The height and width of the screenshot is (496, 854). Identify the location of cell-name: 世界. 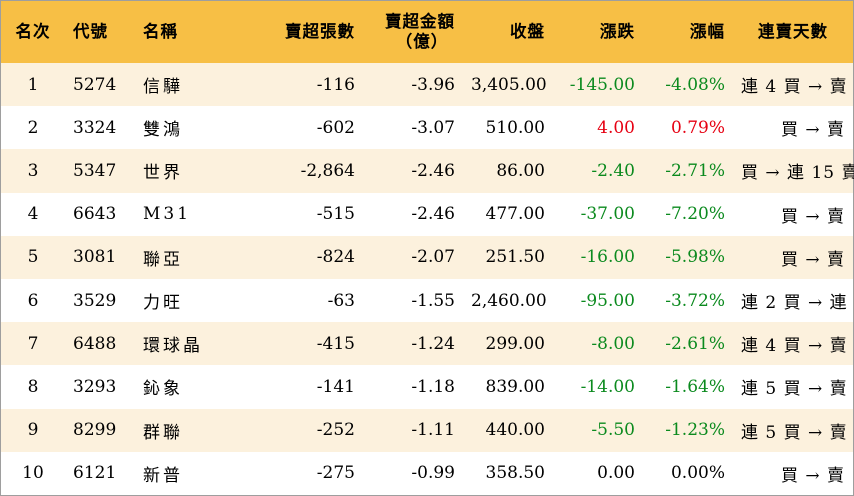
(163, 173).